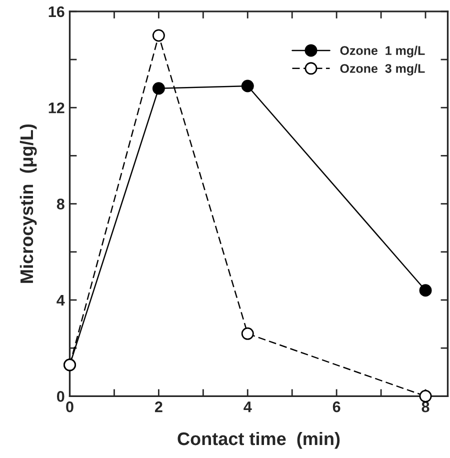 This screenshot has height=458, width=450. What do you see at coordinates (259, 440) in the screenshot?
I see `x-axis-title: Contact time (min)` at bounding box center [259, 440].